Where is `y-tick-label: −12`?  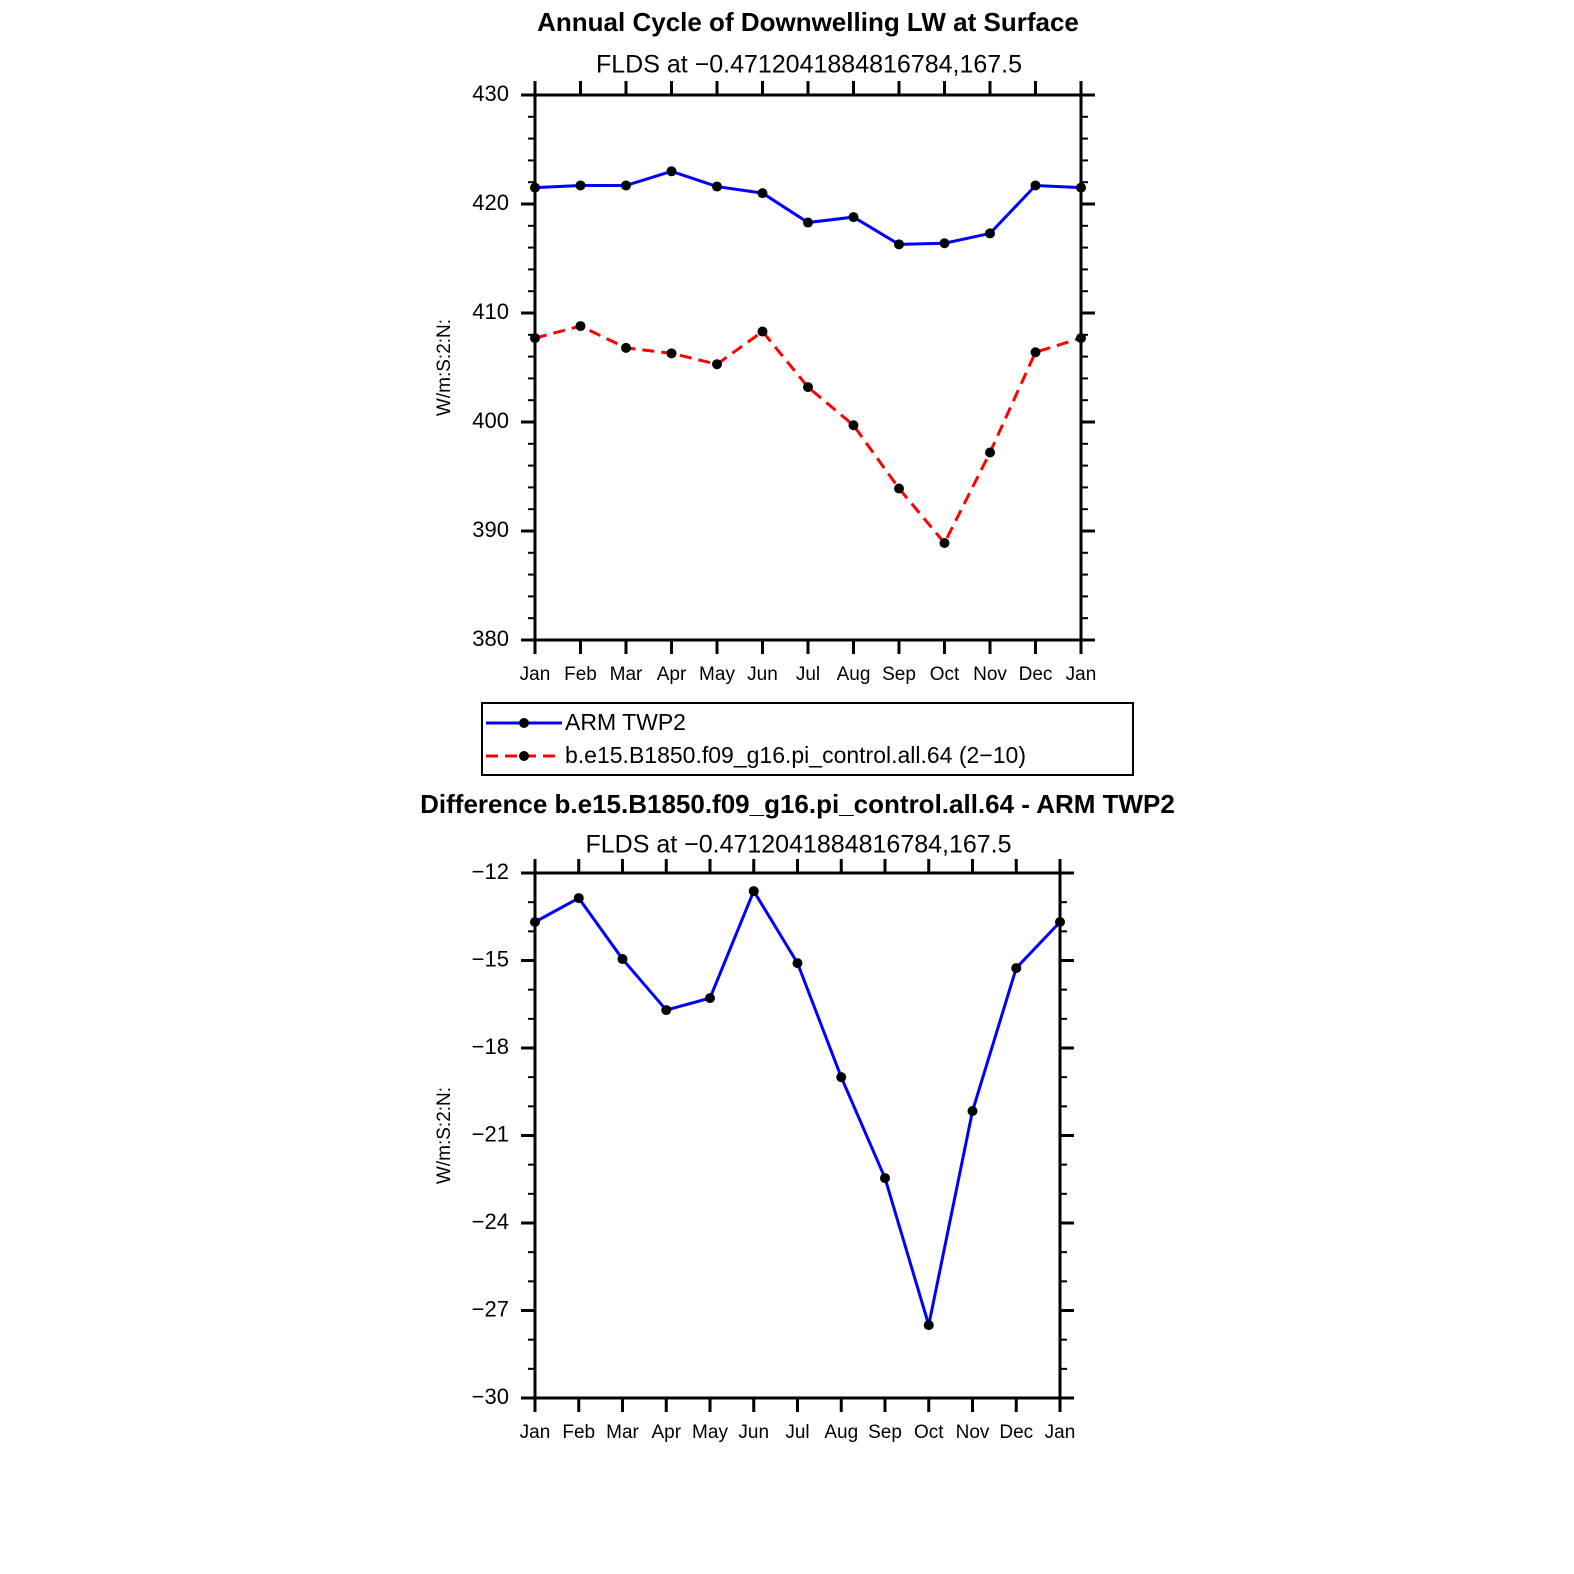
y-tick-label: −12 is located at coordinates (490, 871).